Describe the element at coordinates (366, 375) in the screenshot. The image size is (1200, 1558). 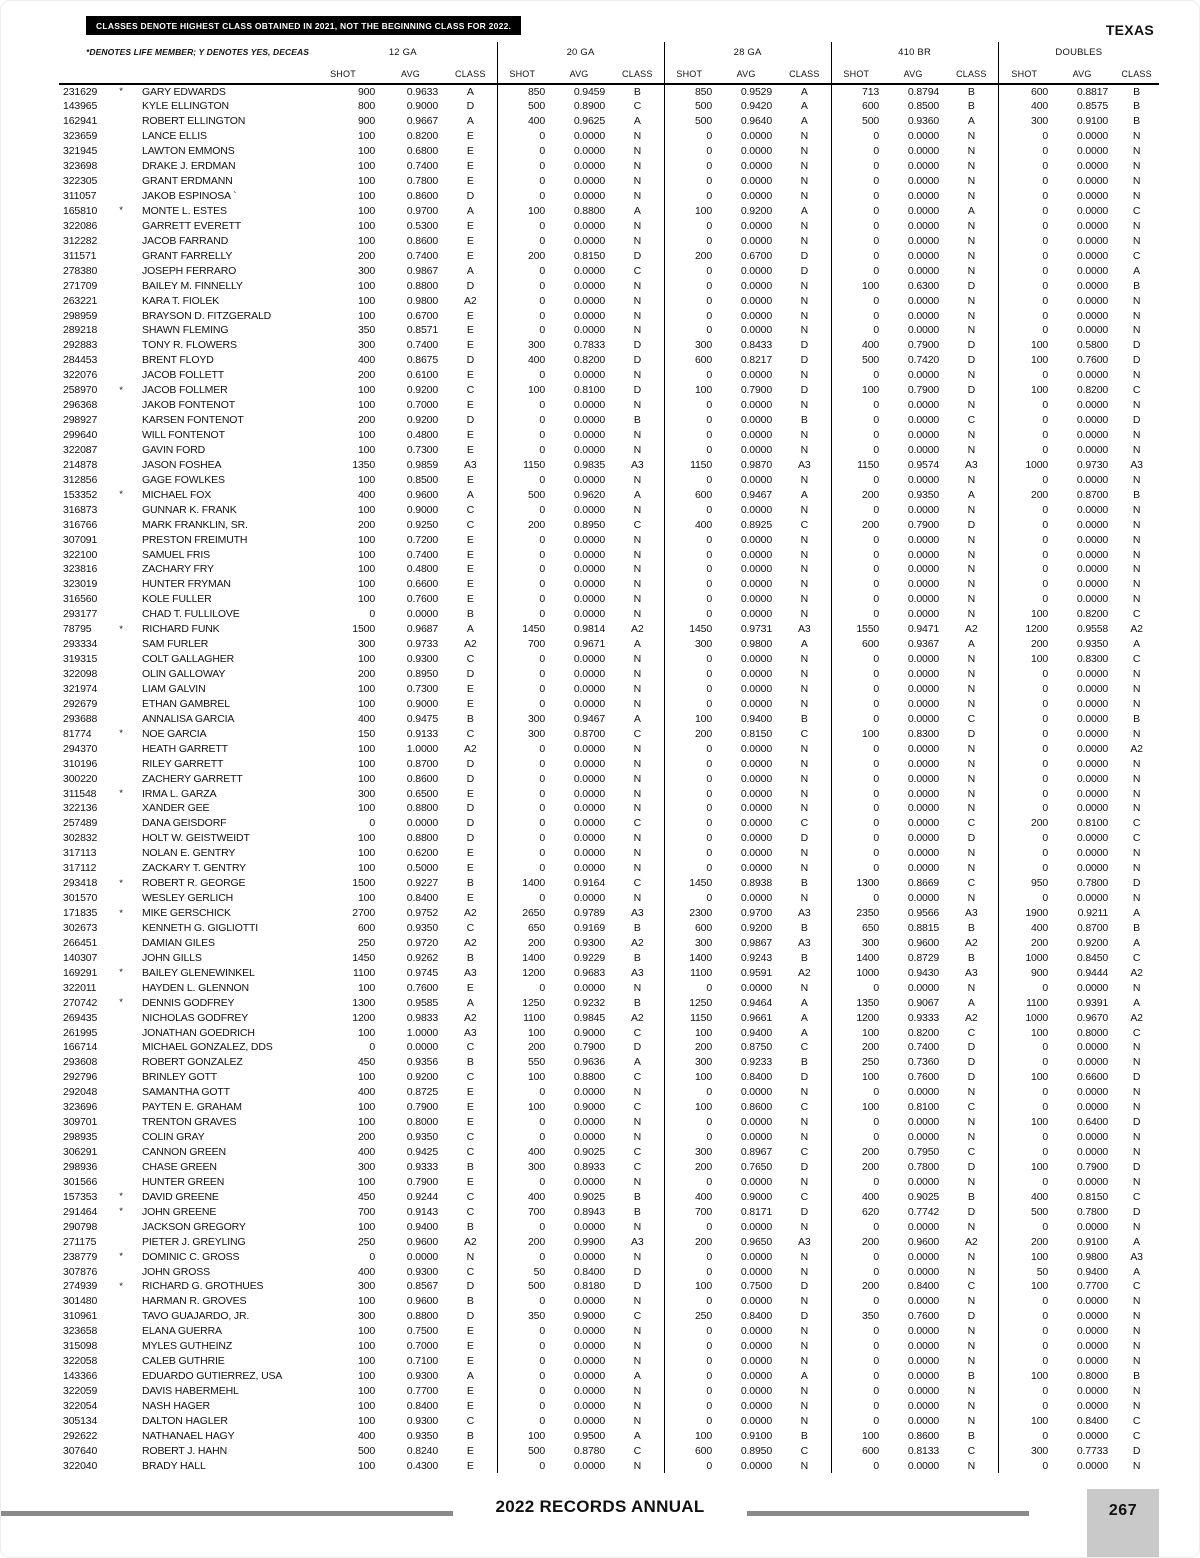
I see `shot-cell-12ga: 200` at that location.